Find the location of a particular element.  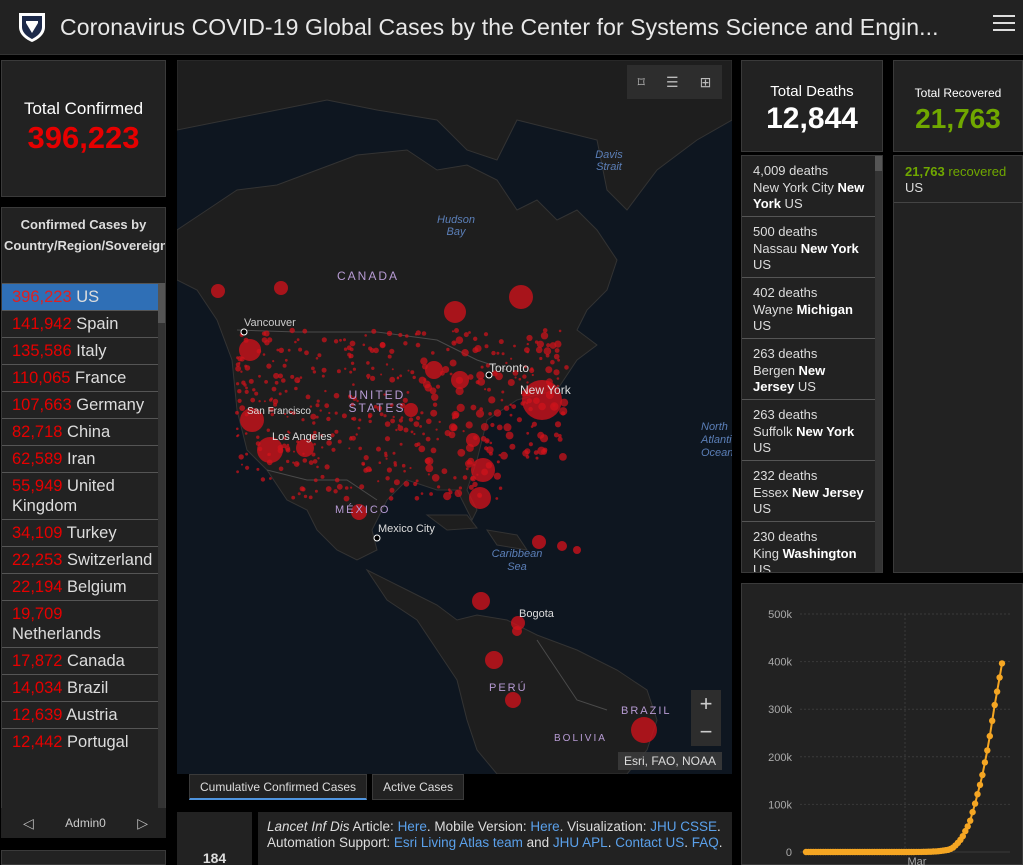

map-attribution: Esri, FAO, NOAA is located at coordinates (669, 761).